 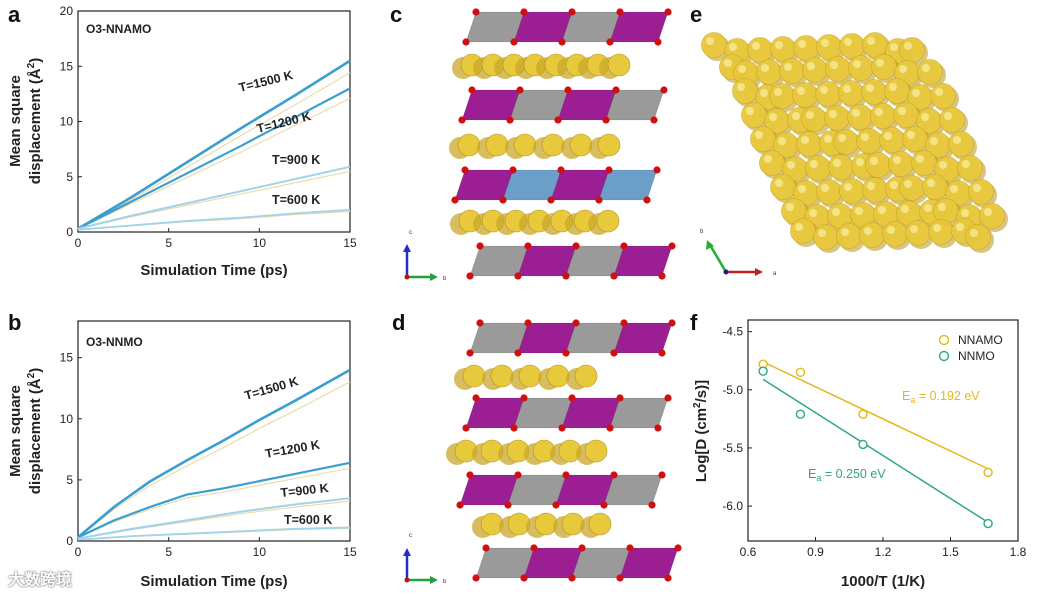 What do you see at coordinates (213, 581) in the screenshot?
I see `xlabel-b: Simulation Time (ps)` at bounding box center [213, 581].